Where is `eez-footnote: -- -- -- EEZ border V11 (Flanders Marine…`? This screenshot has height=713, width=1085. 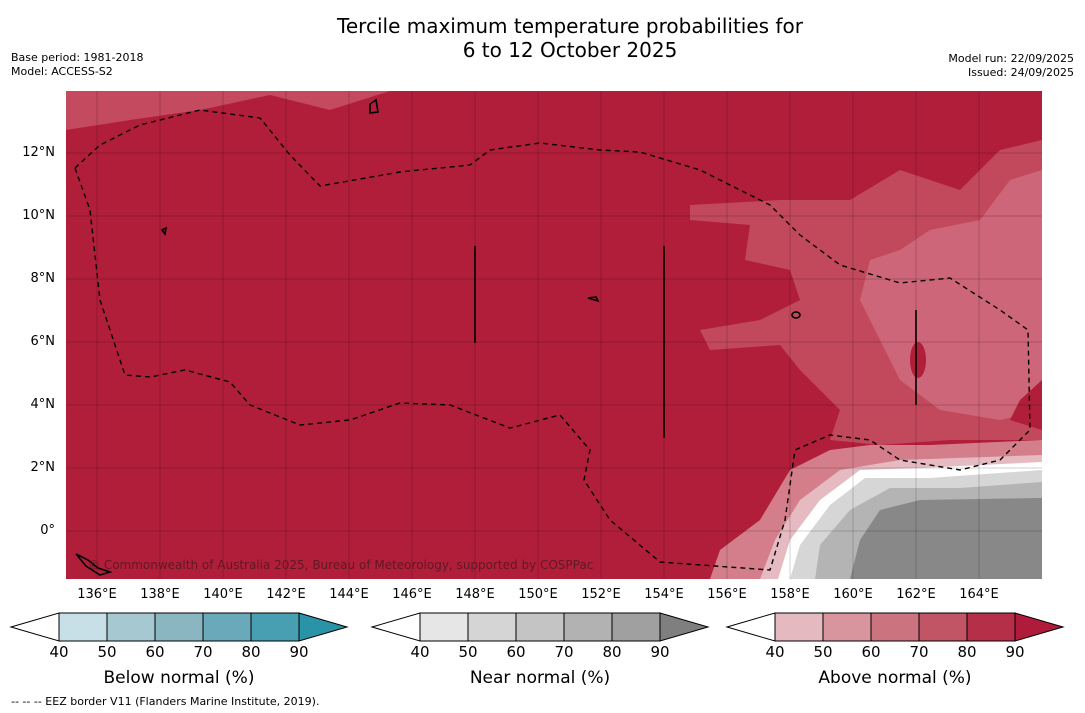 eez-footnote: -- -- -- EEZ border V11 (Flanders Marine… is located at coordinates (165, 701).